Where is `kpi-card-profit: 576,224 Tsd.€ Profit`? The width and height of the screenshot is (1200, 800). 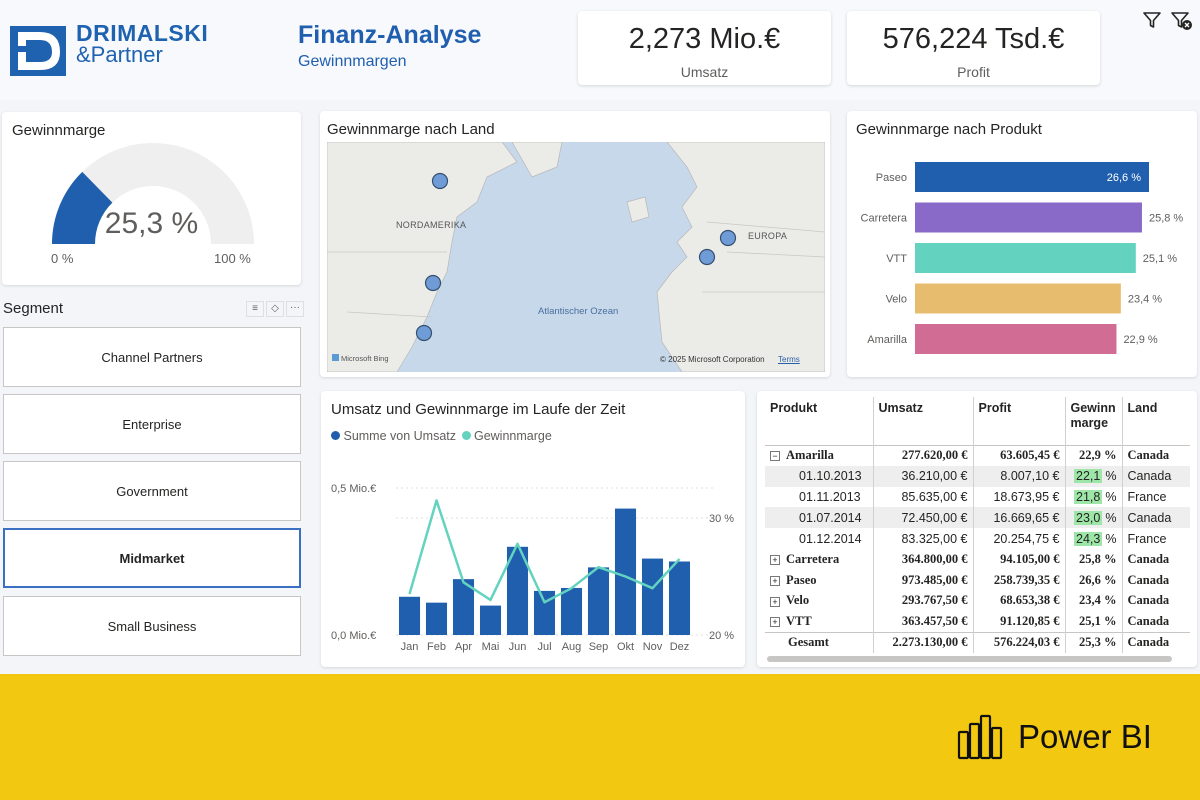 kpi-card-profit: 576,224 Tsd.€ Profit is located at coordinates (973, 48).